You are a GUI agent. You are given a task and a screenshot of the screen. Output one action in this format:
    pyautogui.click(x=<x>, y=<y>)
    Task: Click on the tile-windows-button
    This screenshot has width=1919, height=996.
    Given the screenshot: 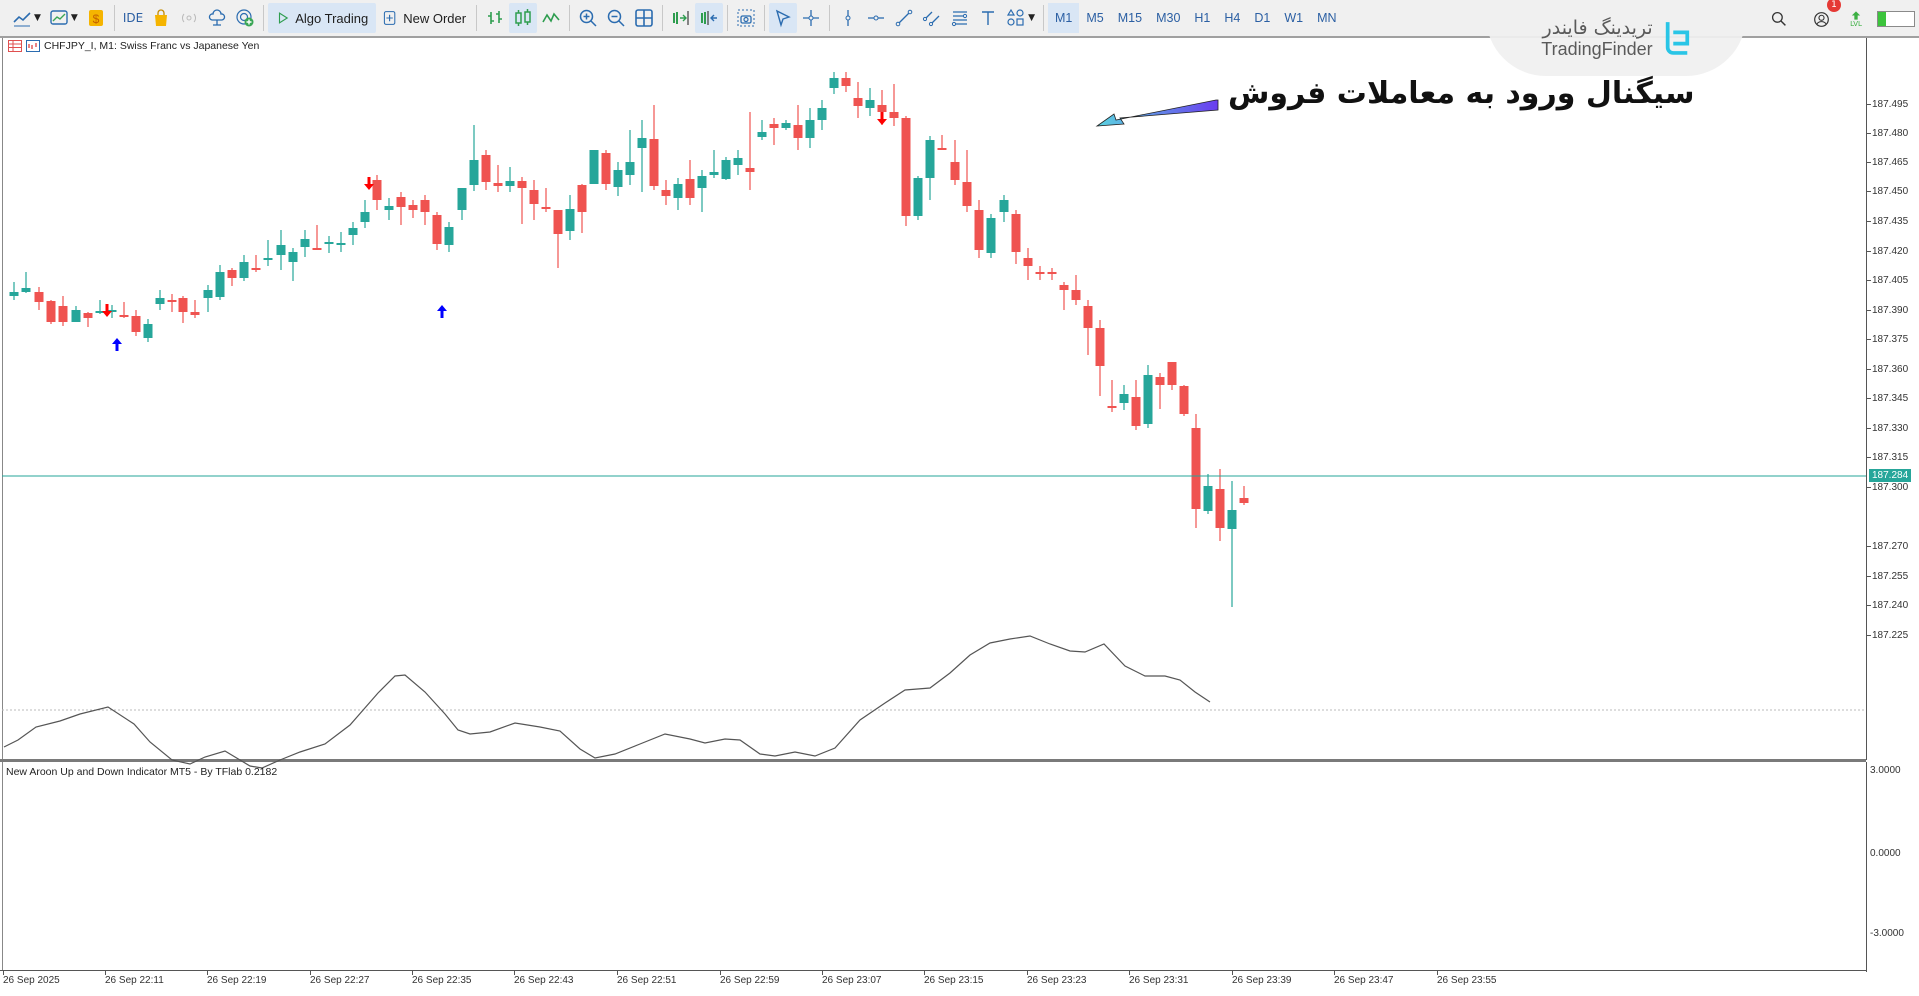 What is the action you would take?
    pyautogui.click(x=644, y=18)
    